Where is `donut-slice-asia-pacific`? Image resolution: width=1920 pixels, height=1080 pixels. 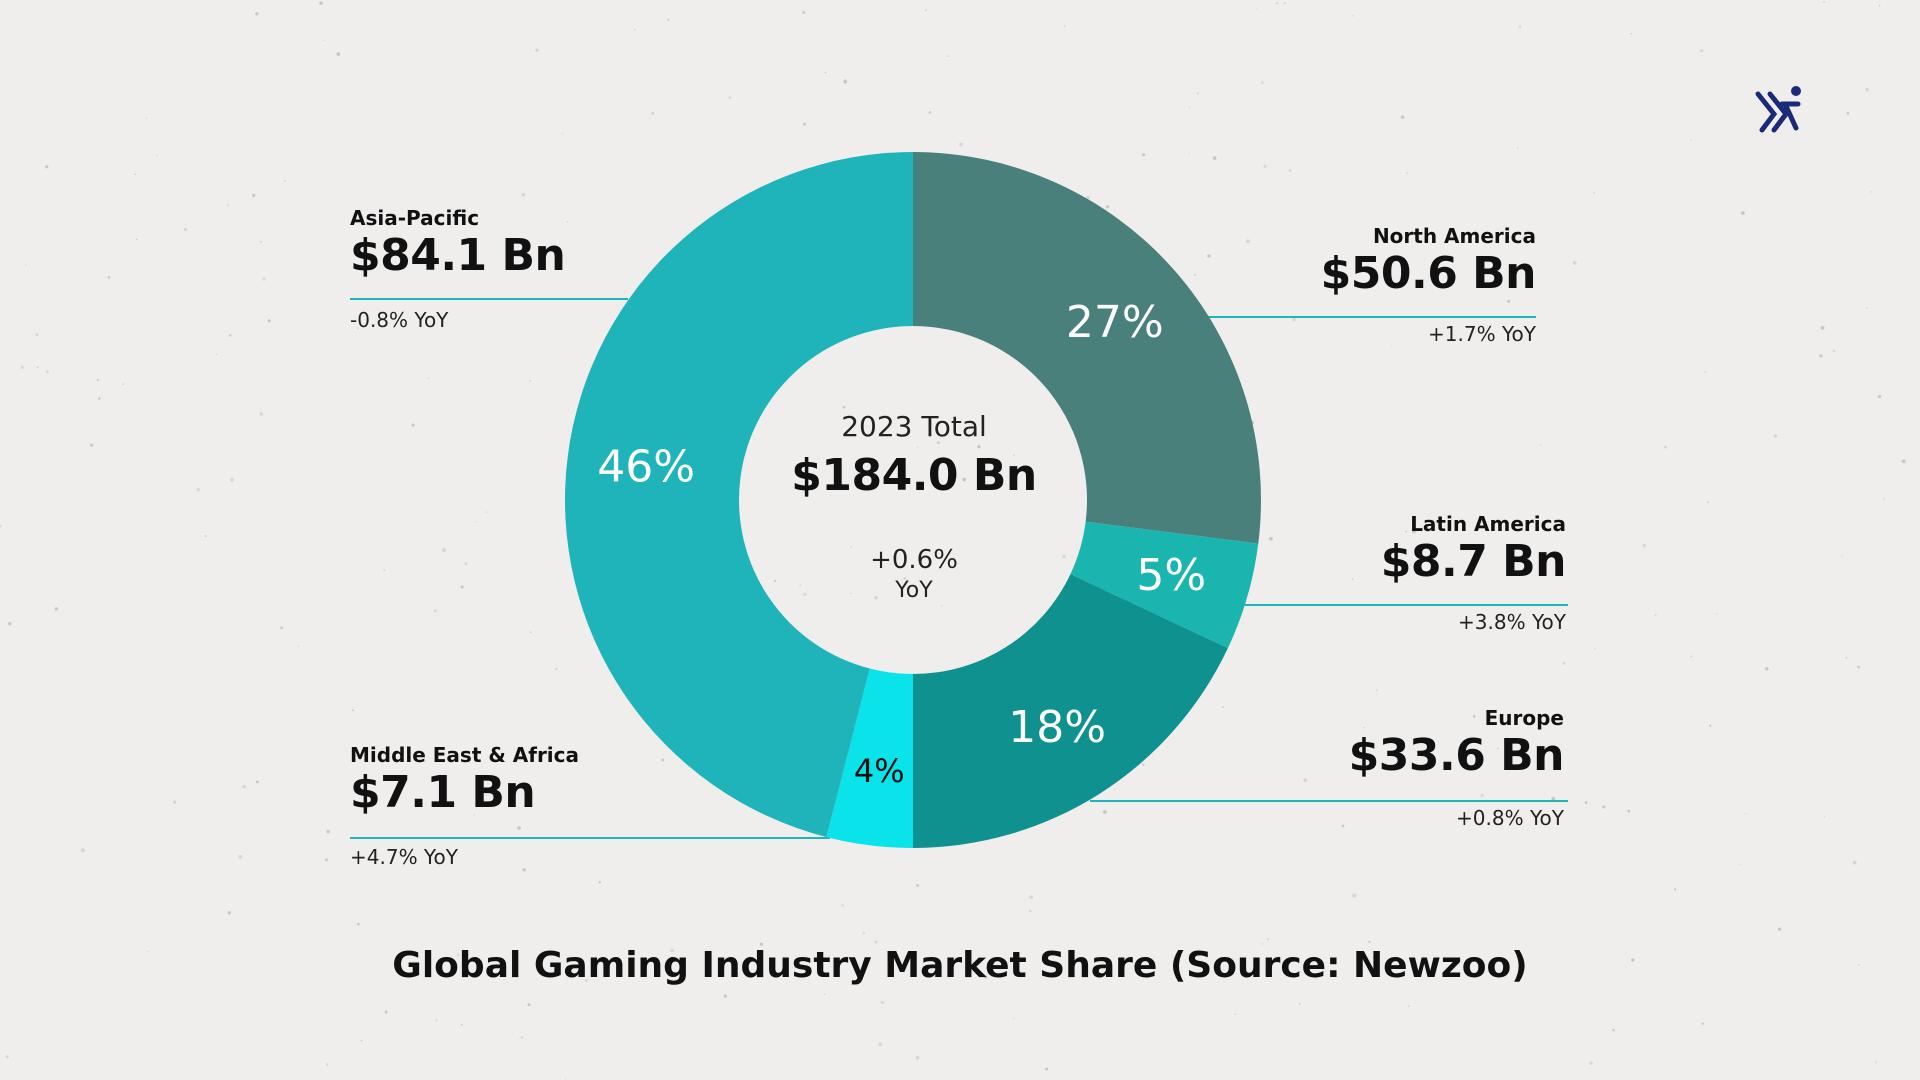
donut-slice-asia-pacific is located at coordinates (739, 495).